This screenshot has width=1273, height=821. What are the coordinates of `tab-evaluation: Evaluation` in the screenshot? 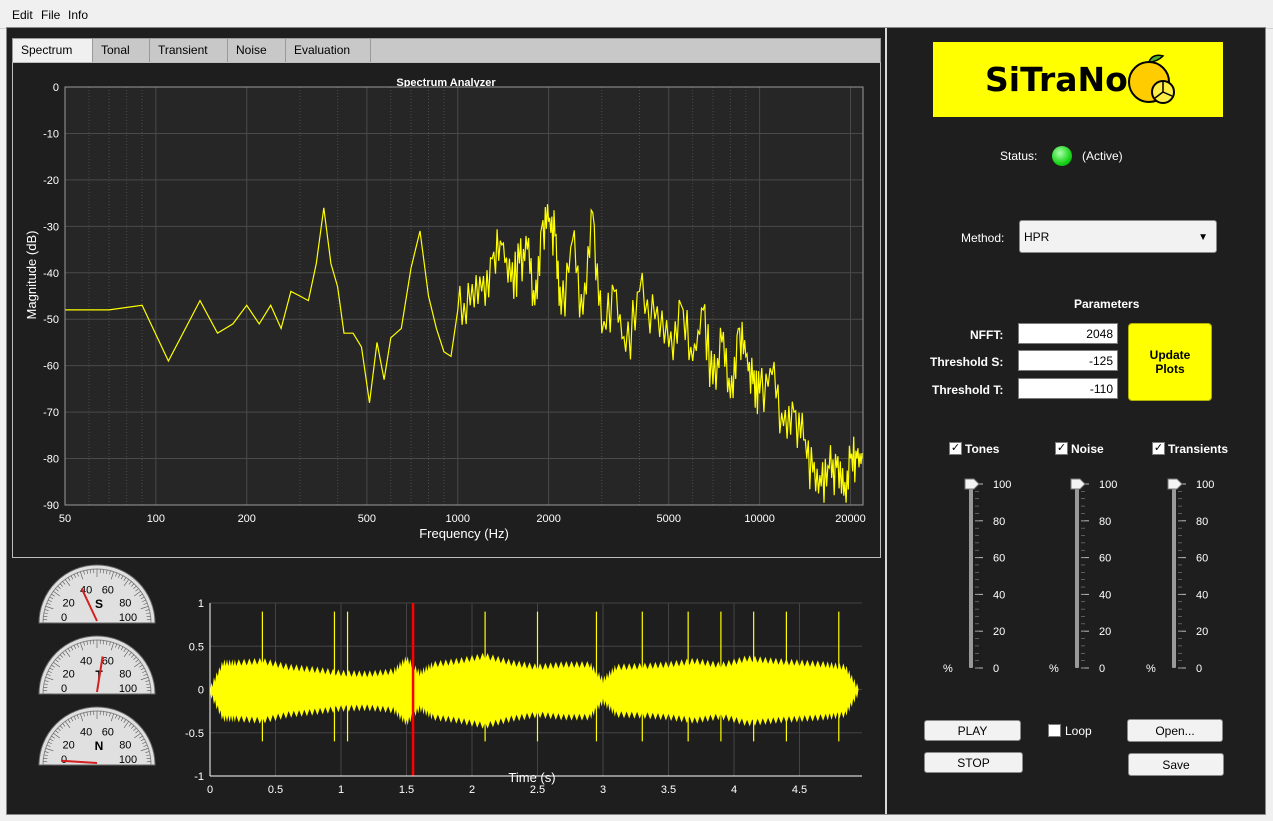 It's located at (328, 50).